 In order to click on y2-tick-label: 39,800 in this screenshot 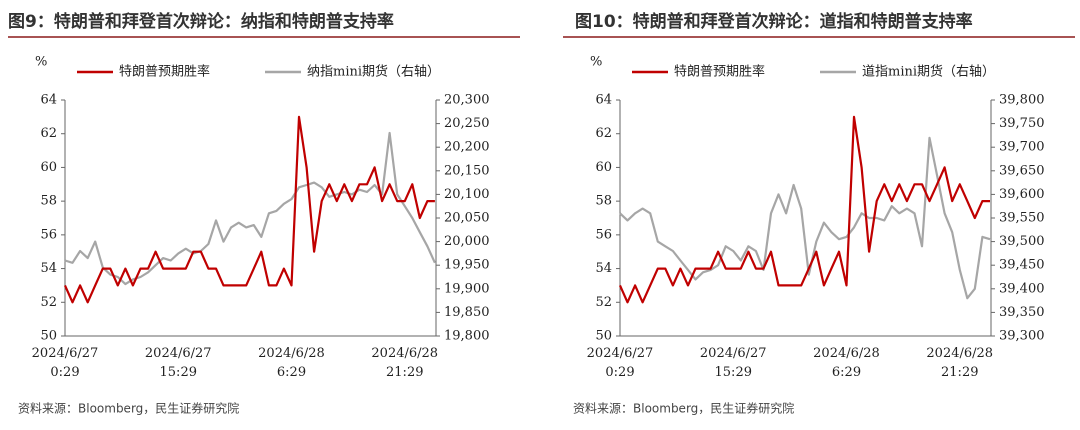, I will do `click(1022, 100)`.